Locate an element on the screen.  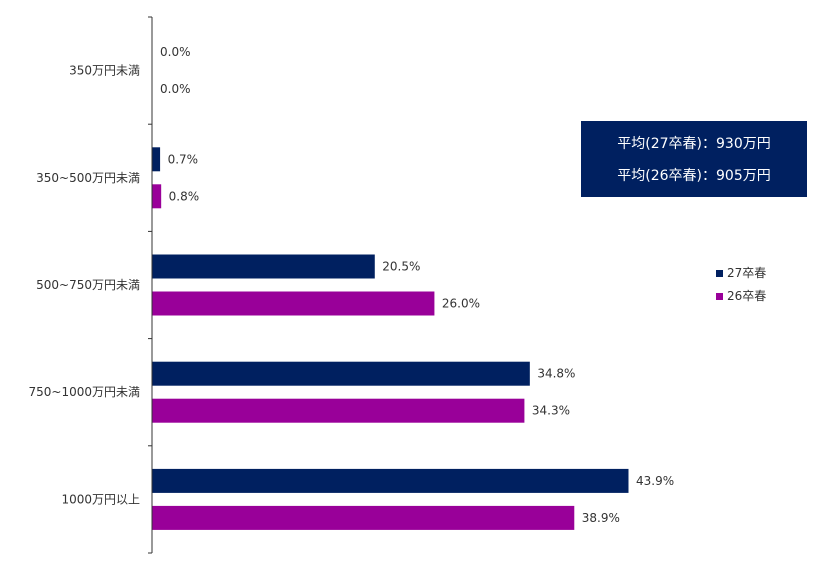
data-label: 34.8% is located at coordinates (556, 374).